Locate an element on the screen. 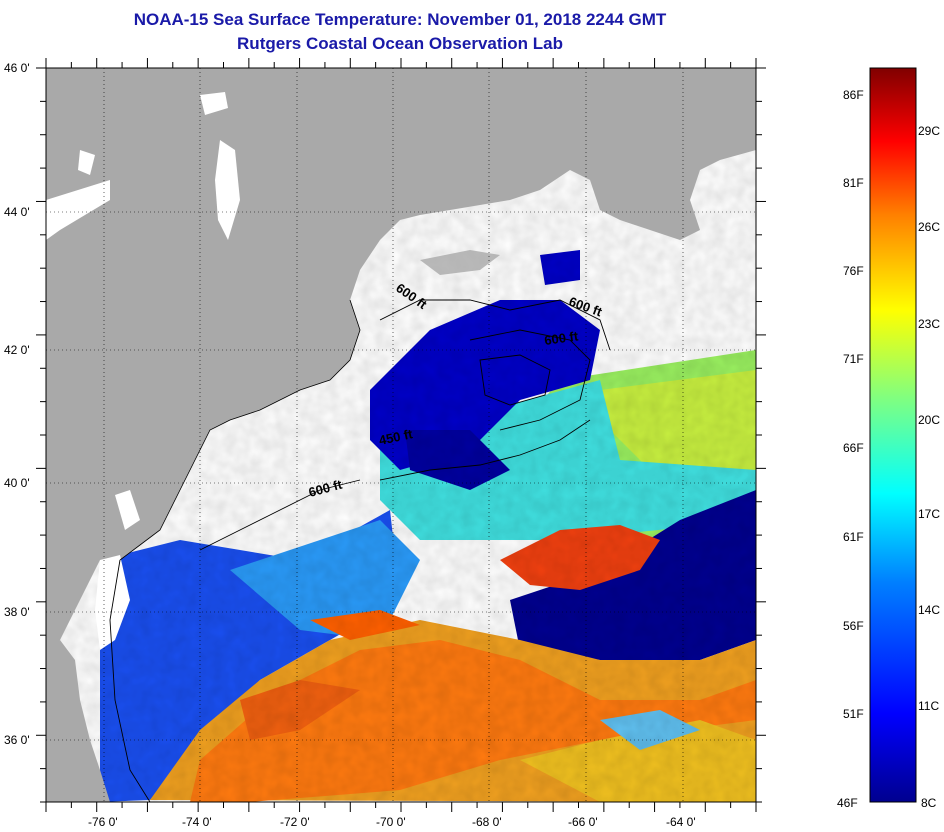 The image size is (944, 832). colorbar-c-label: 26C is located at coordinates (929, 227).